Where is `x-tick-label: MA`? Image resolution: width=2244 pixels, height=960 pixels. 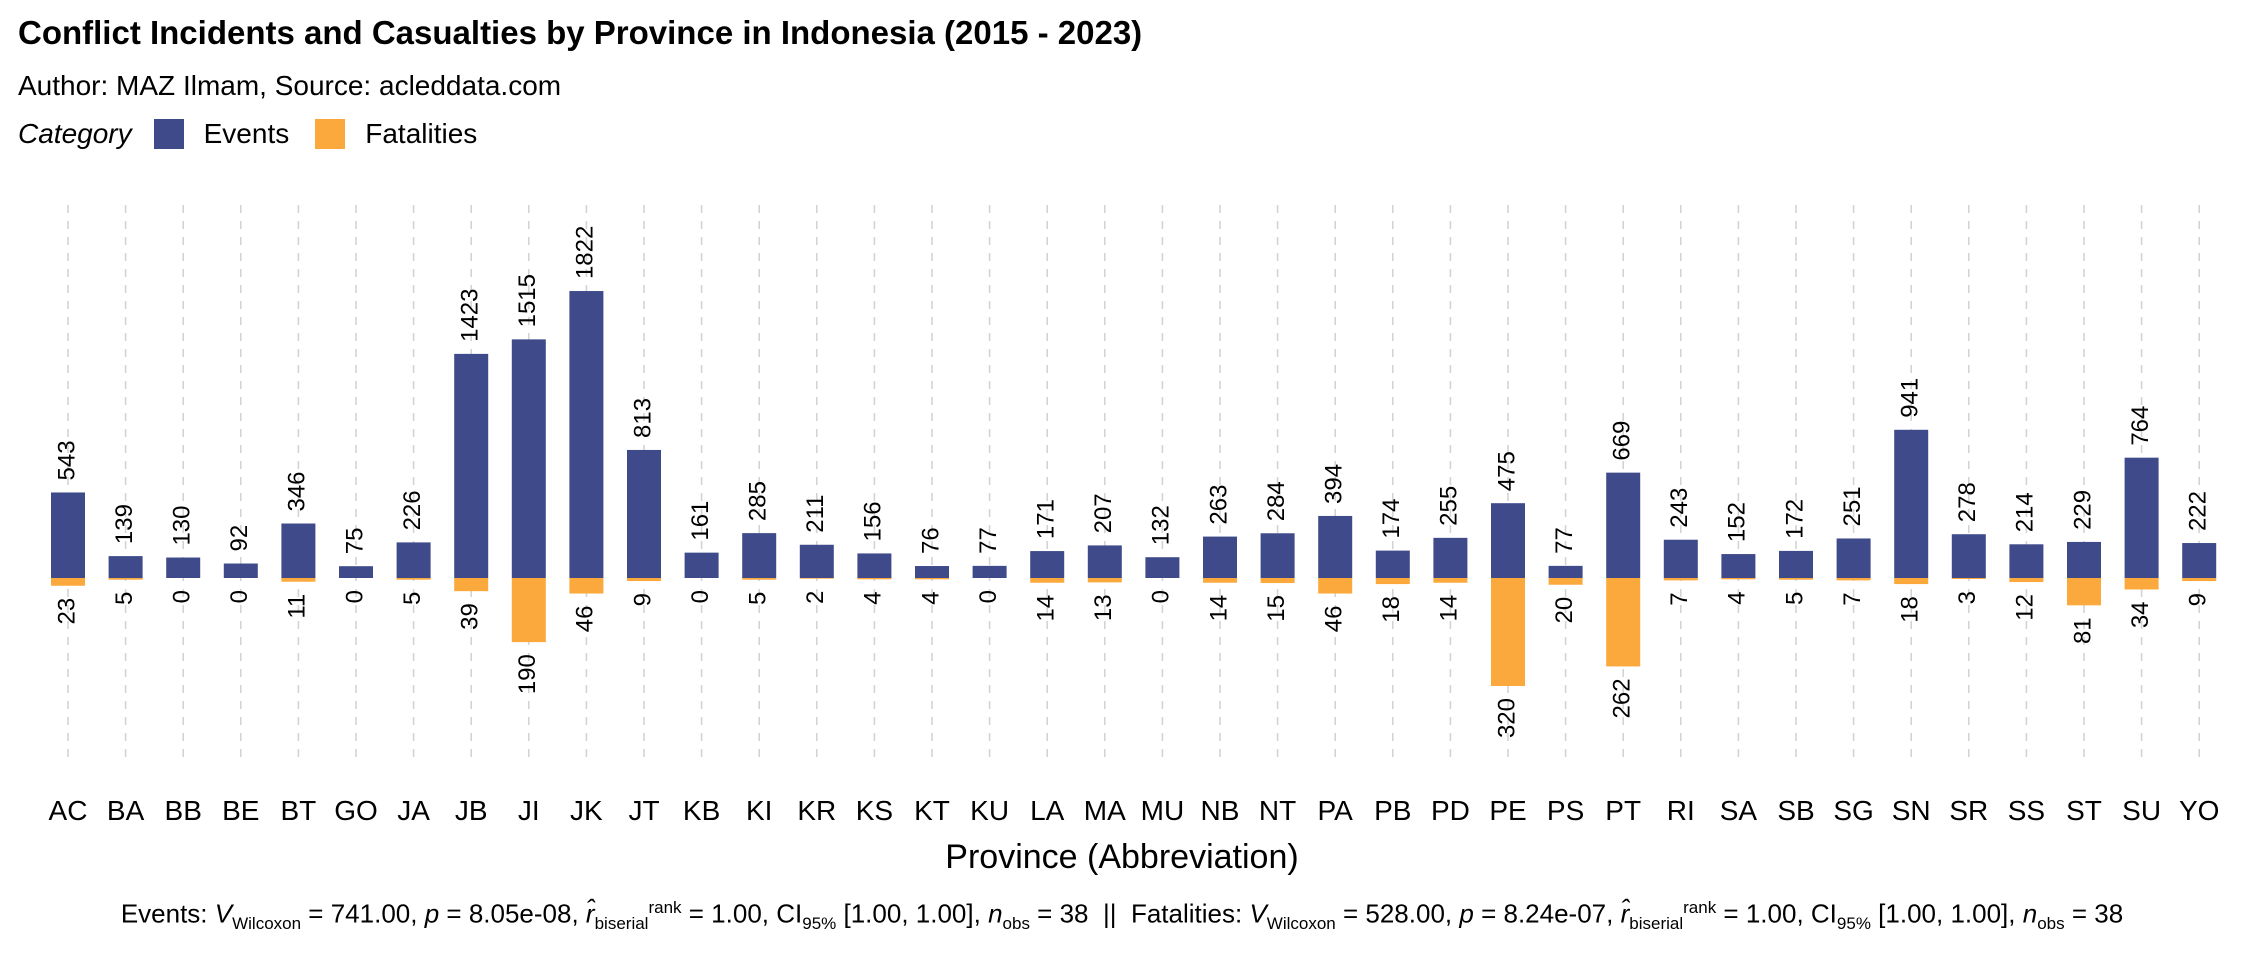 x-tick-label: MA is located at coordinates (1105, 810).